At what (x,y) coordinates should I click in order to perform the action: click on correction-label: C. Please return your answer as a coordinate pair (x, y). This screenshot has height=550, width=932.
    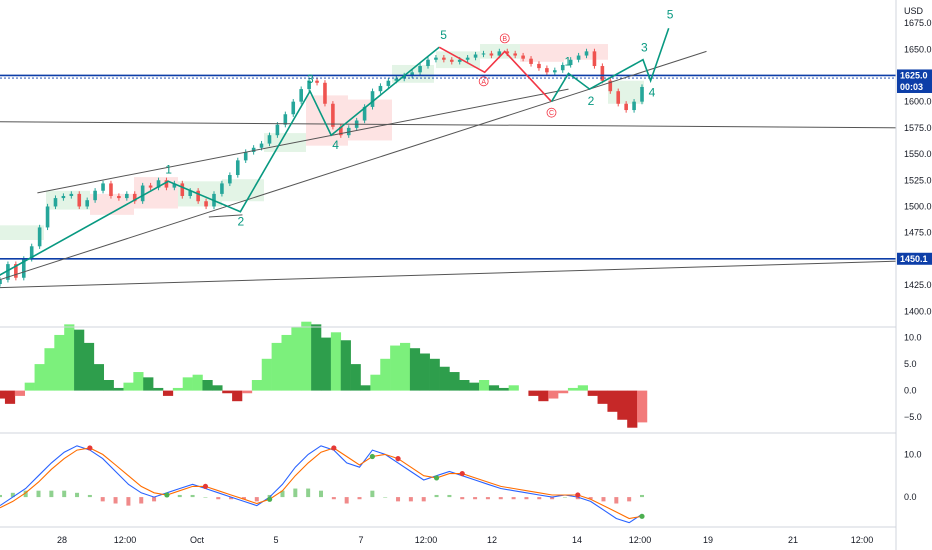
    Looking at the image, I should click on (551, 113).